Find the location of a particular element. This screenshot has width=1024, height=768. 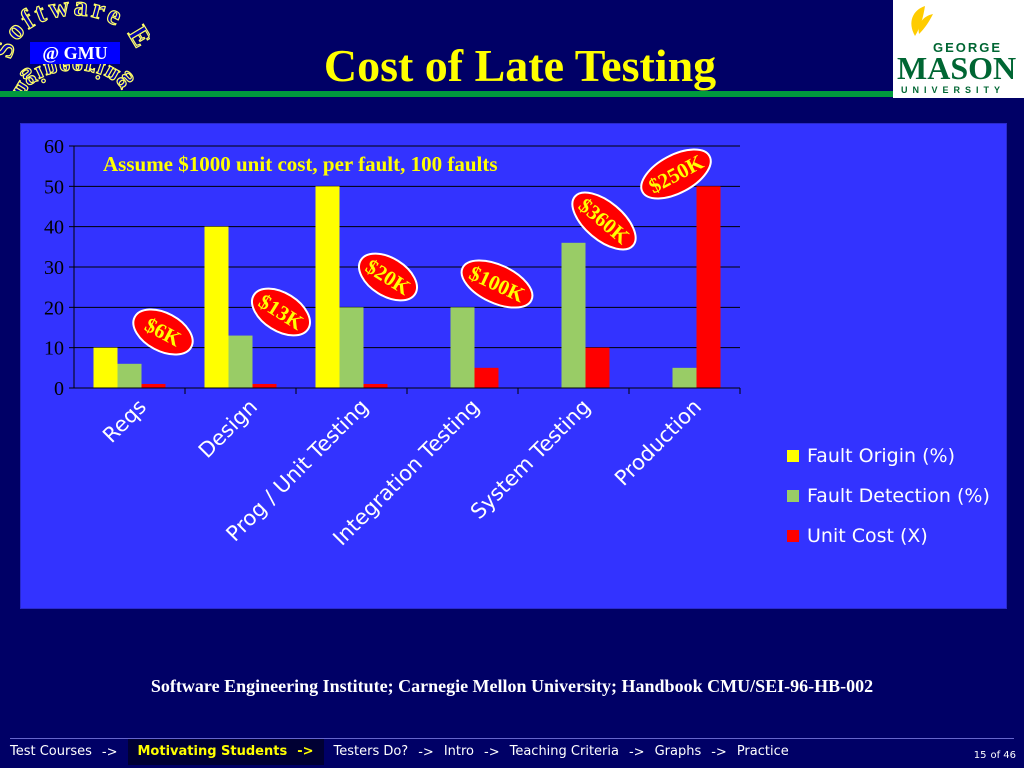

gmu-logo-line1: GEORGE is located at coordinates (967, 47).